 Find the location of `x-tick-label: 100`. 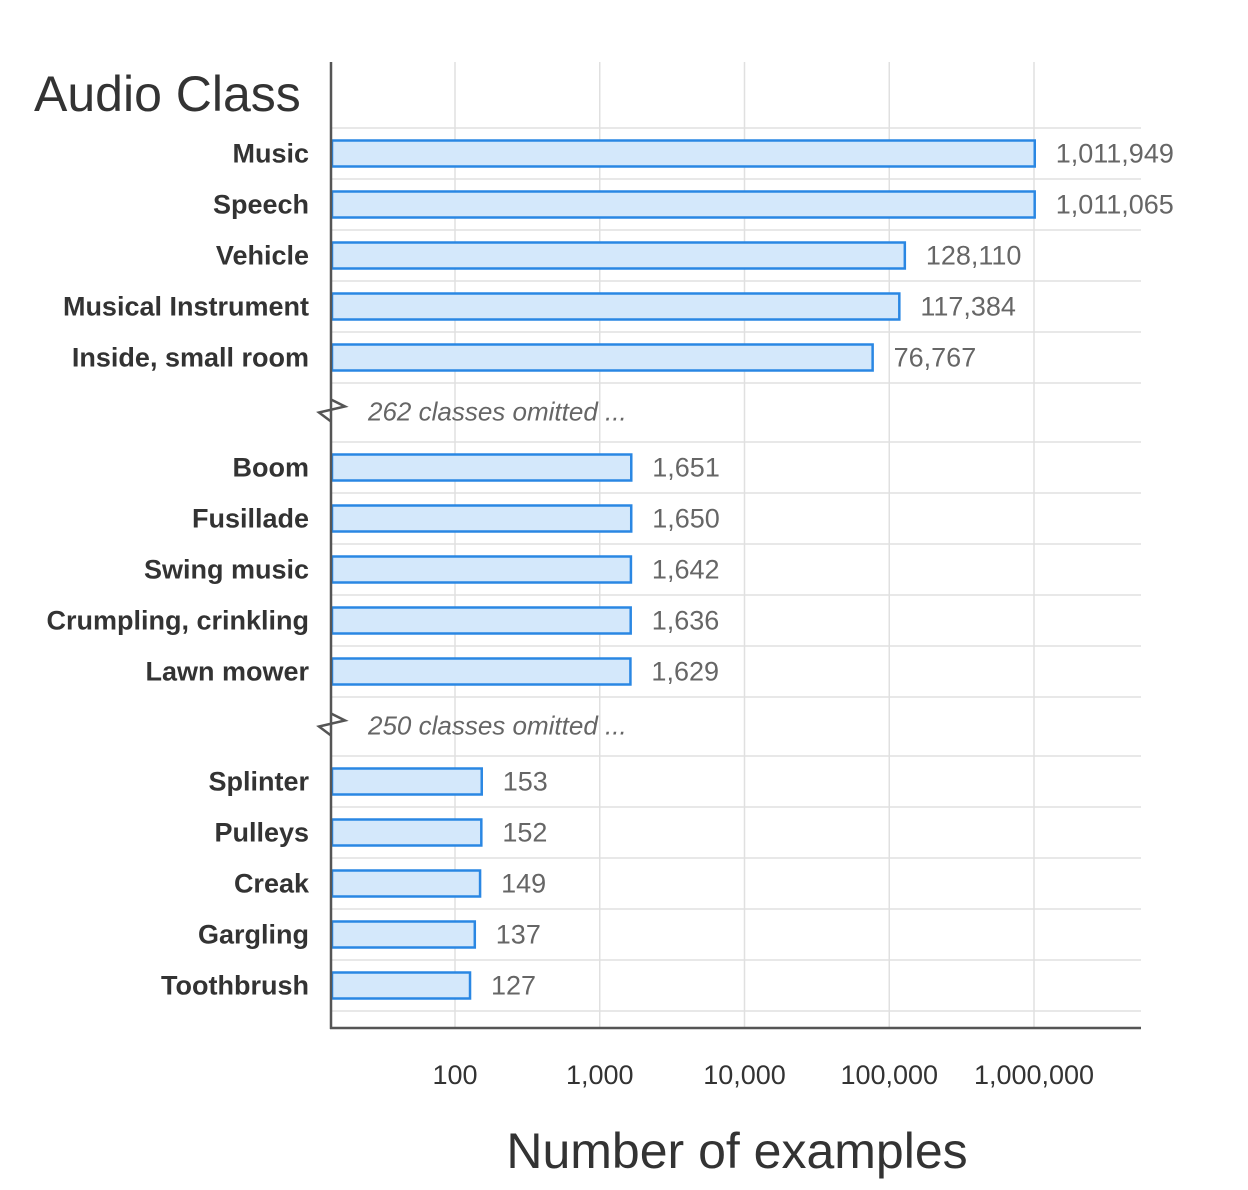

x-tick-label: 100 is located at coordinates (454, 1075).